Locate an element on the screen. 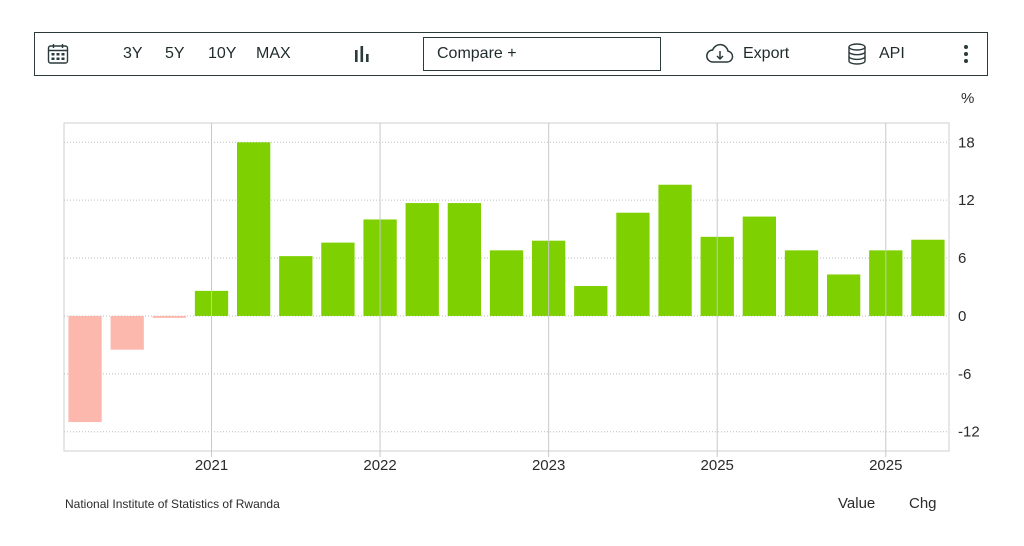 This screenshot has width=1024, height=546. y-tick-label: 0 is located at coordinates (962, 316).